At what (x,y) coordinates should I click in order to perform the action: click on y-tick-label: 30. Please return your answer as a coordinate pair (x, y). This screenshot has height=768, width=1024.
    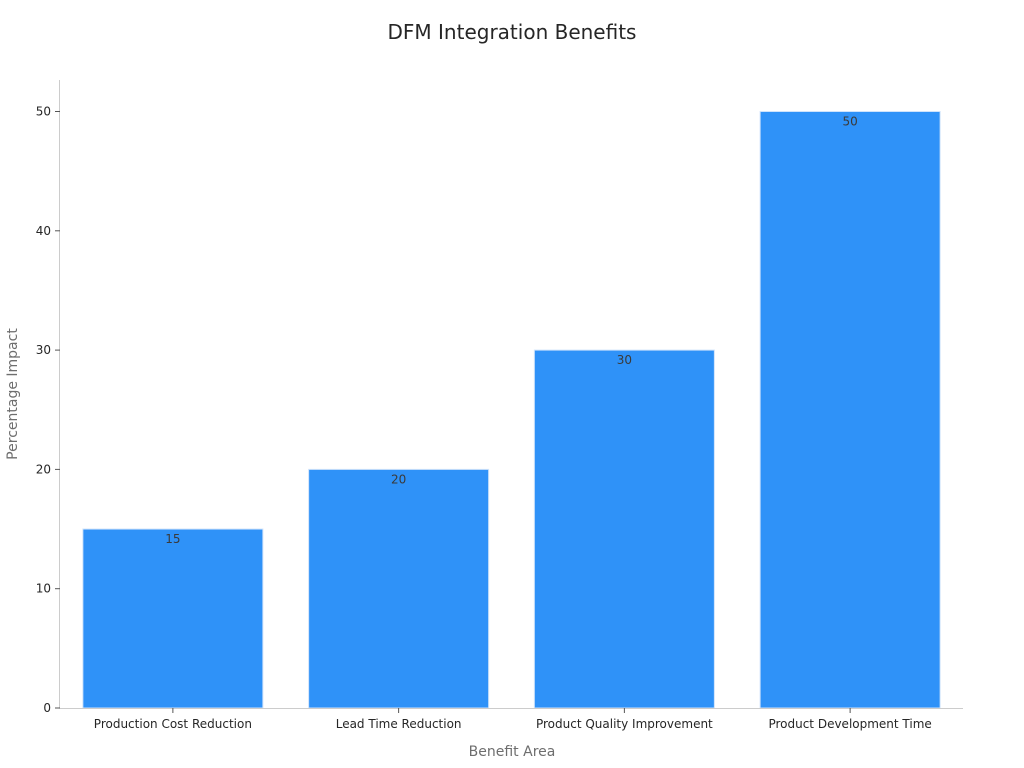
    Looking at the image, I should click on (43, 350).